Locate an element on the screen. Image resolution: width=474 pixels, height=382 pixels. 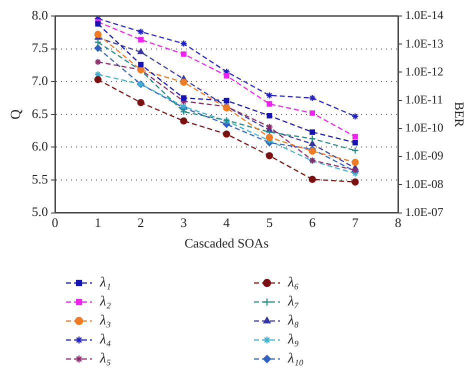
y2-tick-label: 1.0E-09 is located at coordinates (424, 155).